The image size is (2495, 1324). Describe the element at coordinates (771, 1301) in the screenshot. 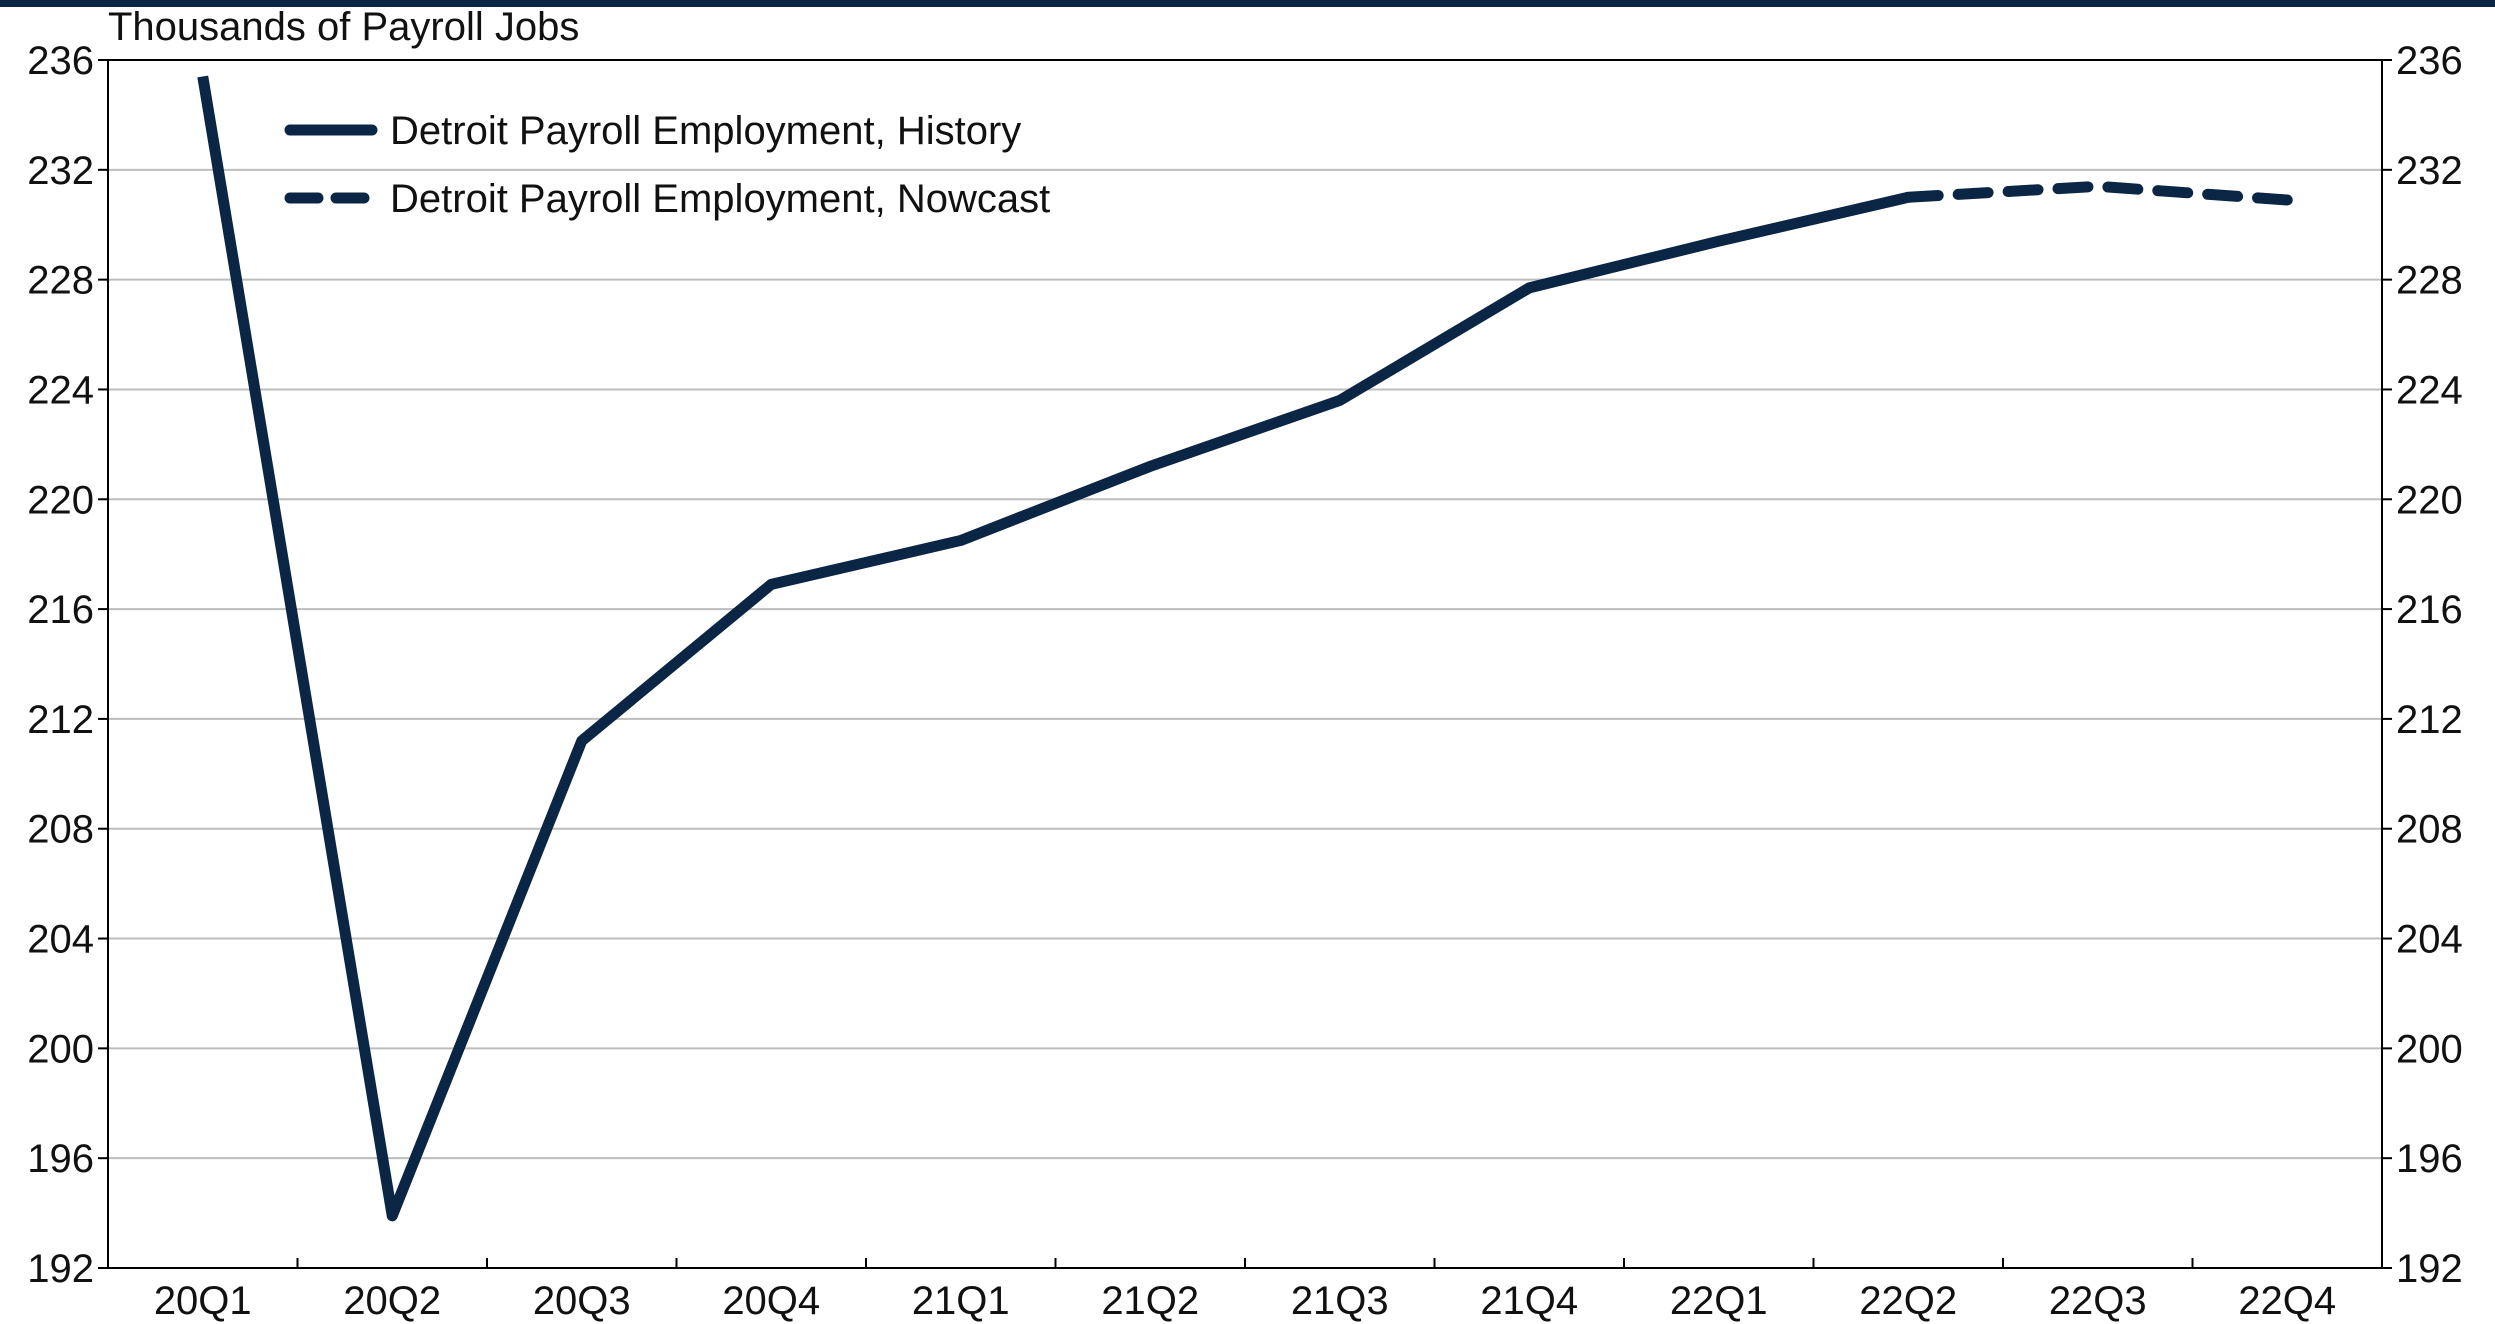

I see `x-tick-label: 20Q4` at that location.